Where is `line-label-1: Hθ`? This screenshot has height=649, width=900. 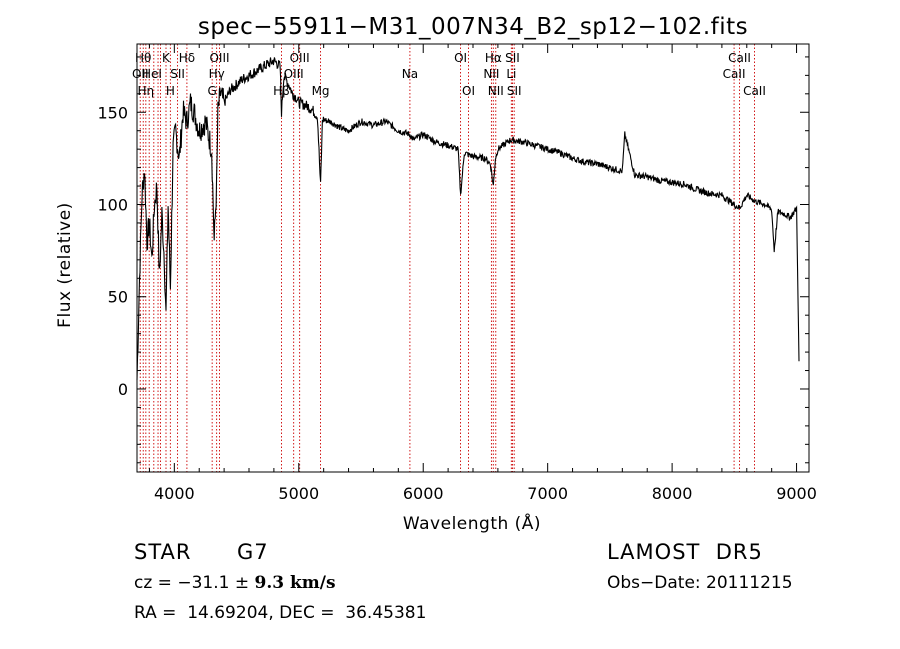
line-label-1: Hθ is located at coordinates (143, 58).